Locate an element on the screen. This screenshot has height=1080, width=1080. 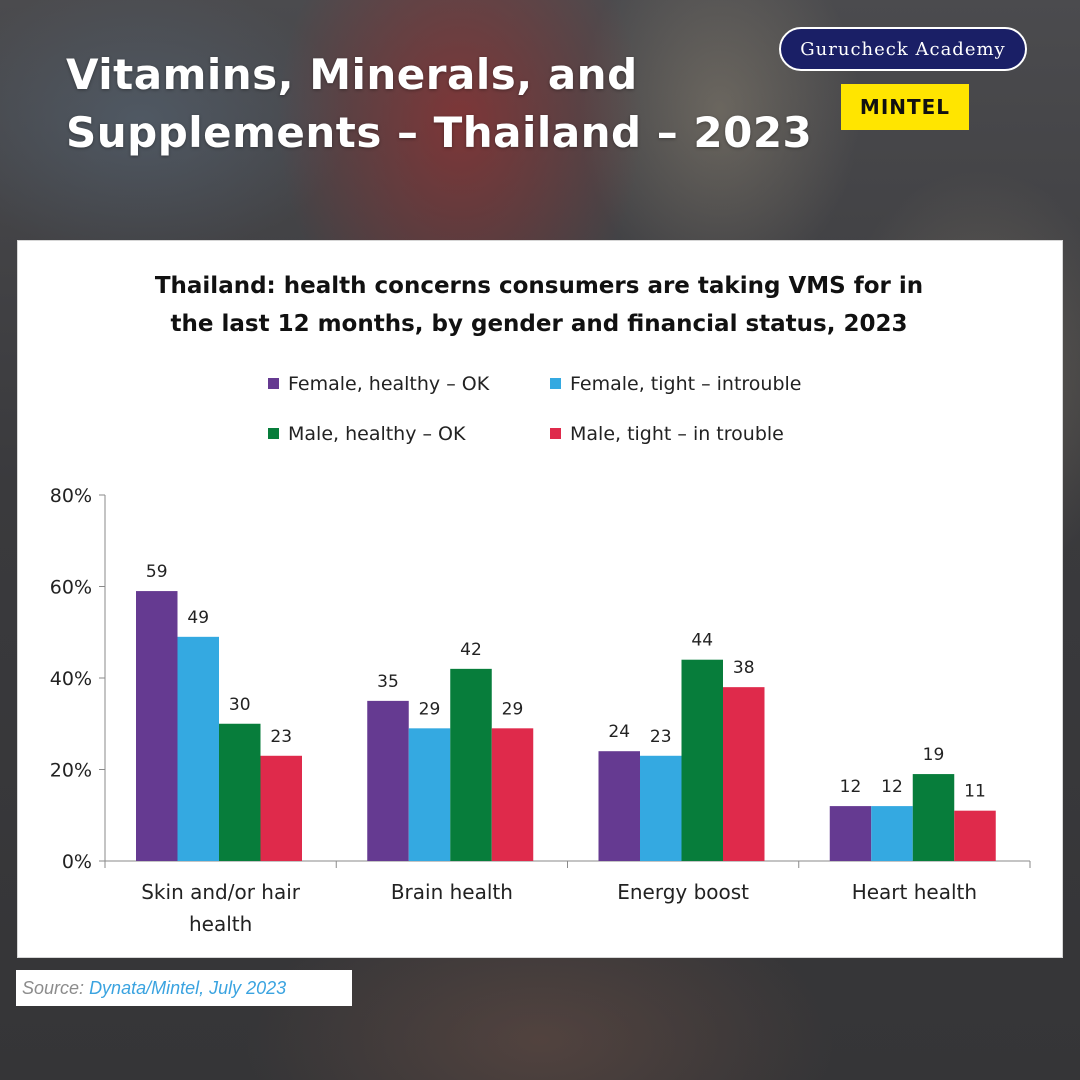
x-category-label: Energy boost is located at coordinates (683, 892).